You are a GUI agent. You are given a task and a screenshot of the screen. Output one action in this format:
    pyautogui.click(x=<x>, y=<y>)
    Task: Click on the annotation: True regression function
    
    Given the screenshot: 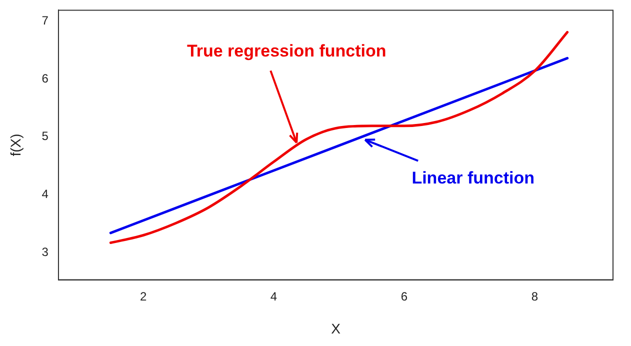 What is the action you would take?
    pyautogui.click(x=286, y=50)
    